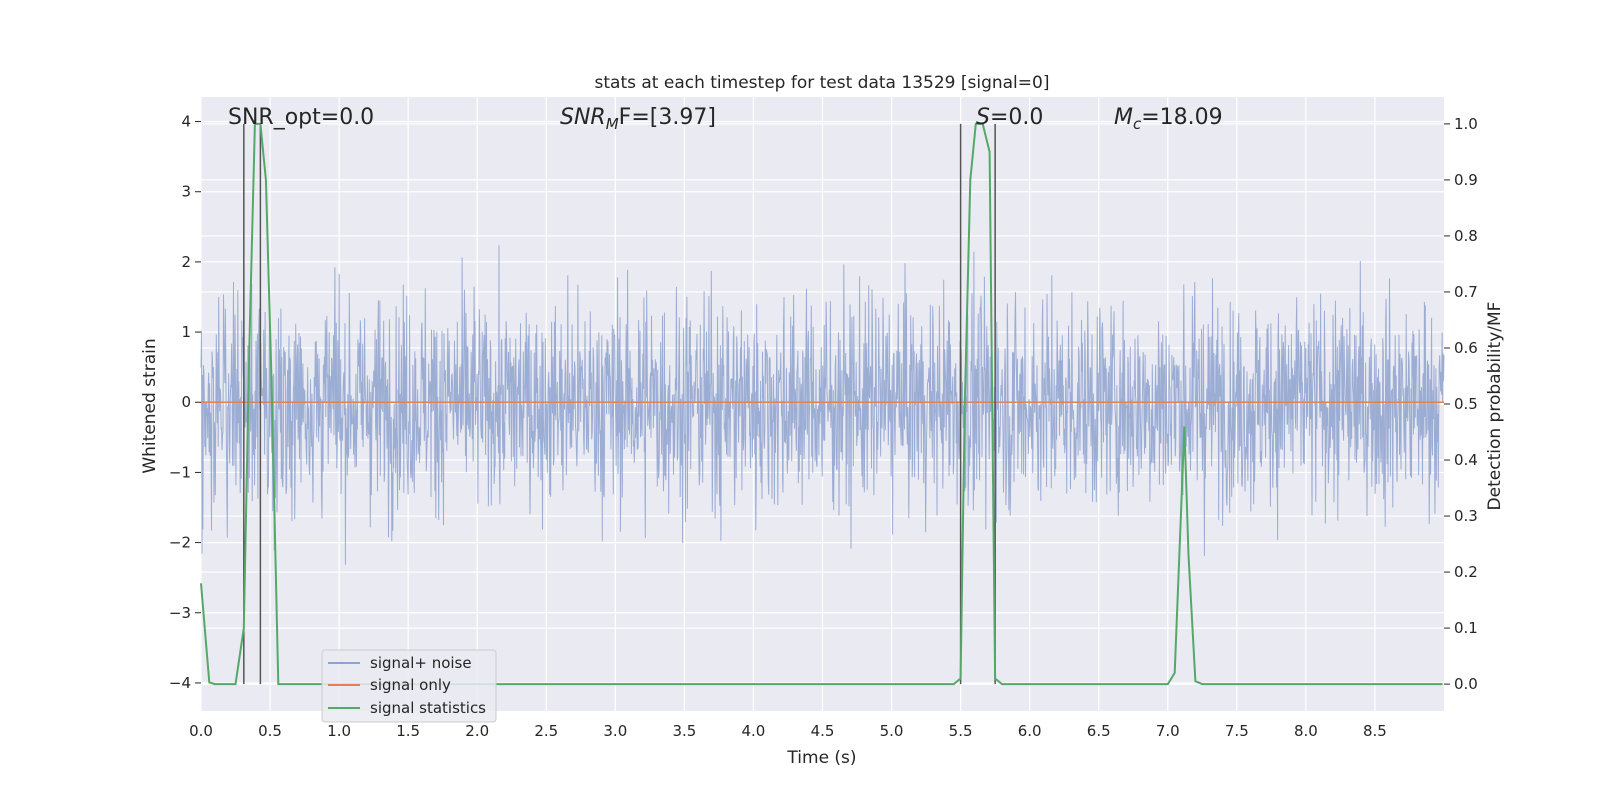  Describe the element at coordinates (201, 731) in the screenshot. I see `x-tick-label: 0.0` at that location.